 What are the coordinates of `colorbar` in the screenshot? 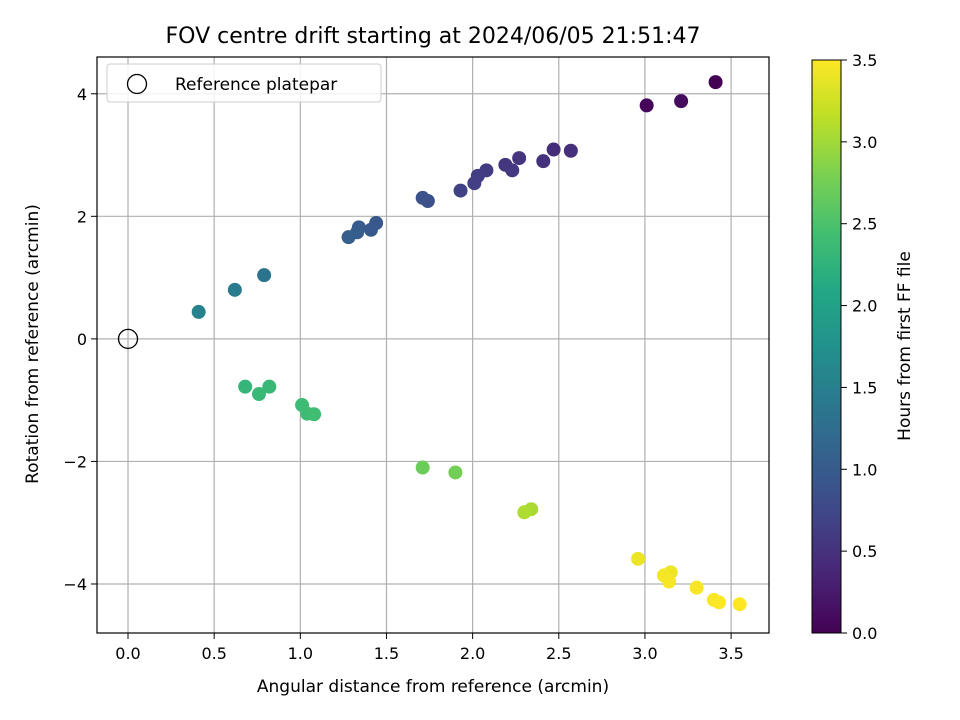 It's located at (826, 346).